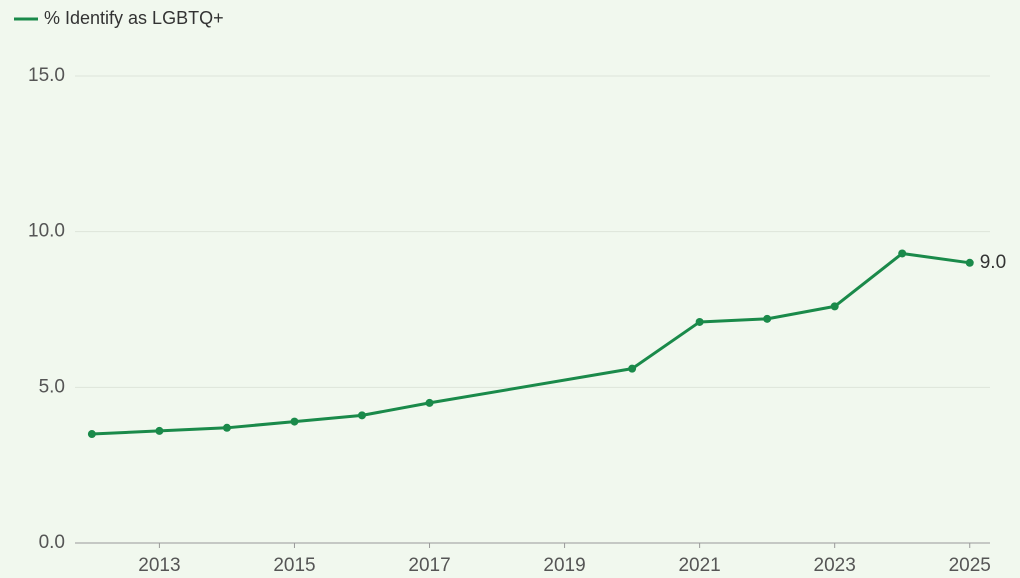 This screenshot has width=1020, height=578. I want to click on x-tick-label: 2019, so click(564, 565).